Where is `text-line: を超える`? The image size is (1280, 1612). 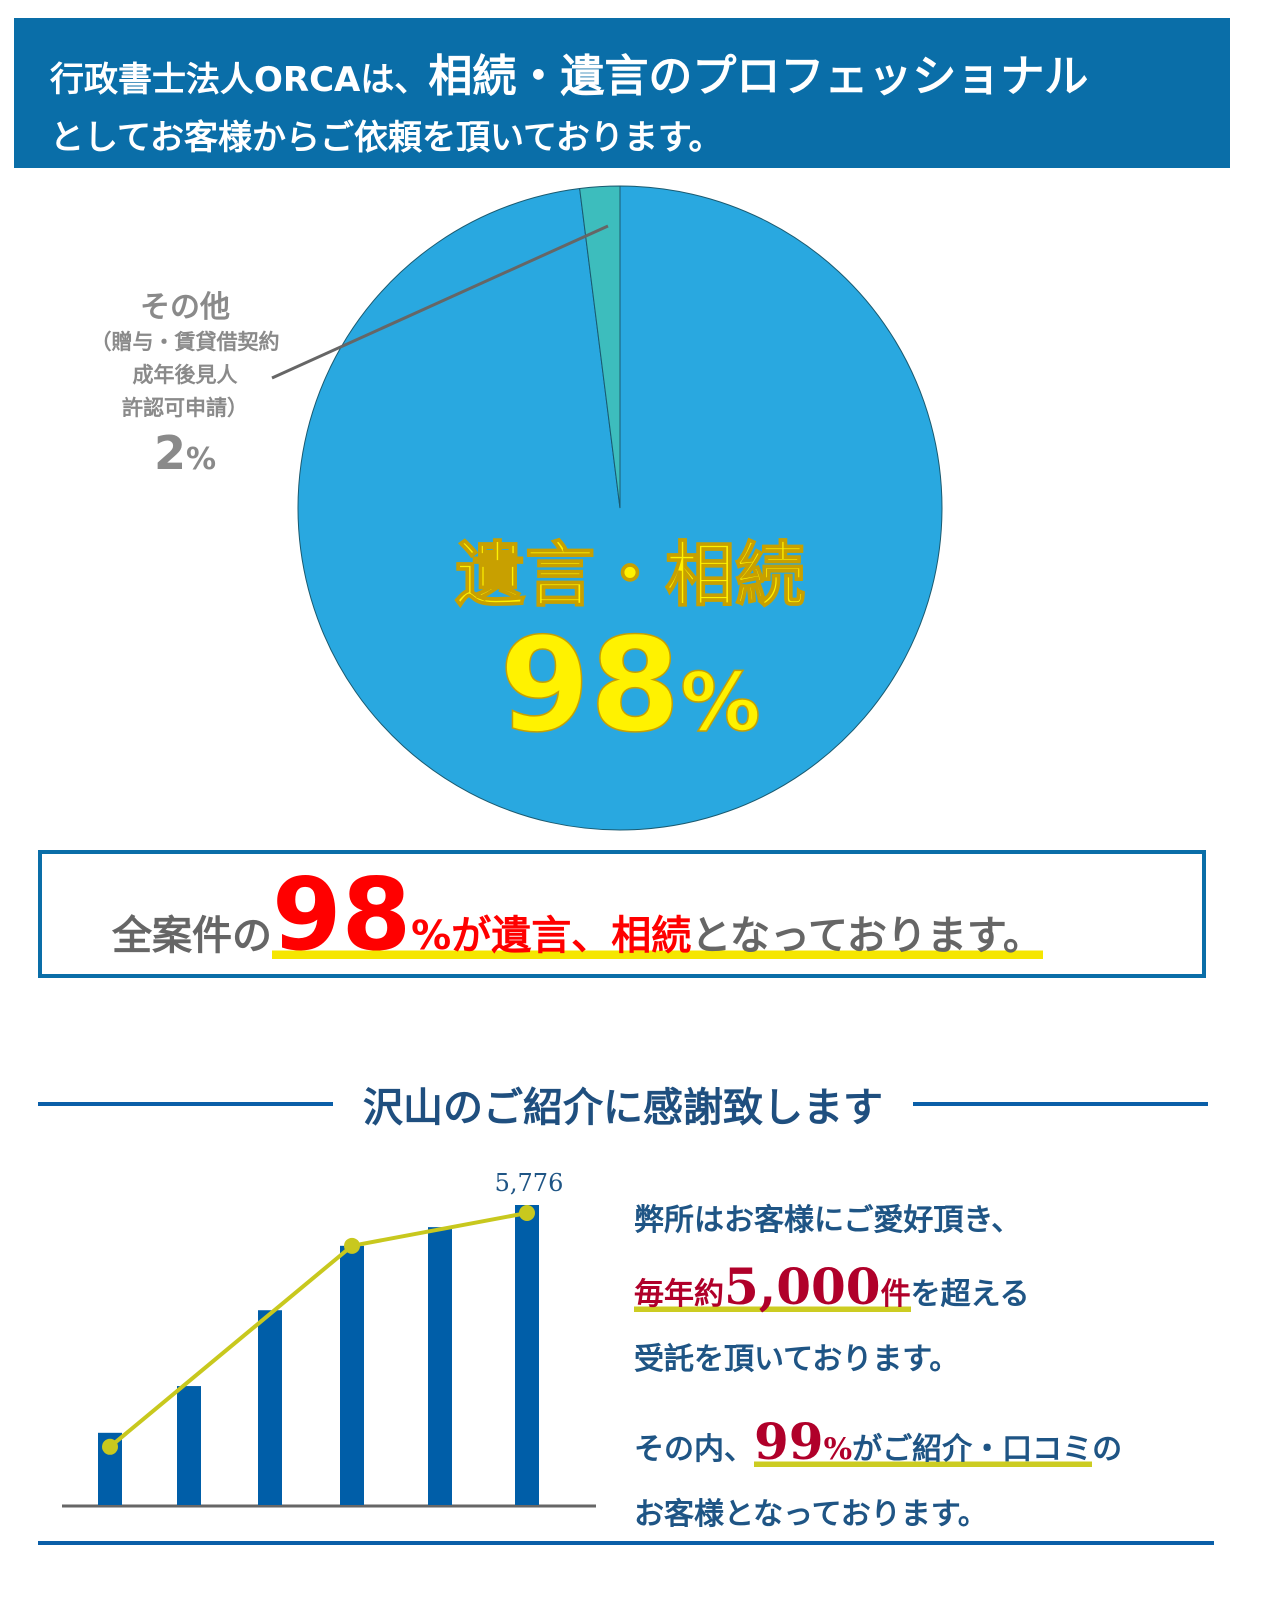
text-line: を超える is located at coordinates (970, 1294).